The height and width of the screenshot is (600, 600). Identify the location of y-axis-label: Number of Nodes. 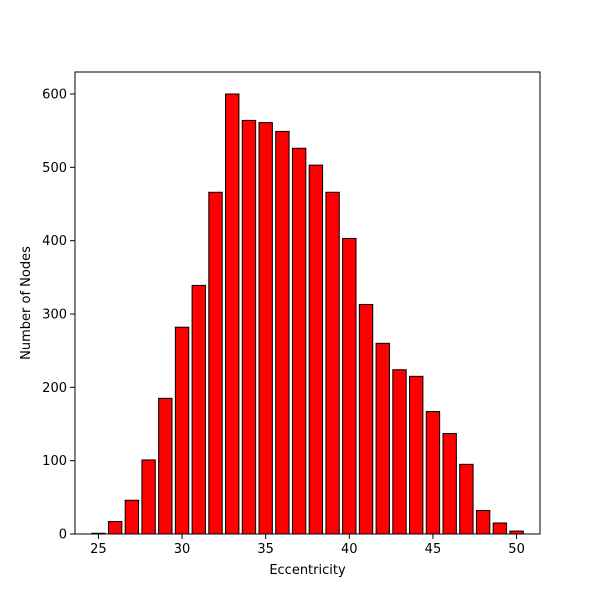
(26, 303).